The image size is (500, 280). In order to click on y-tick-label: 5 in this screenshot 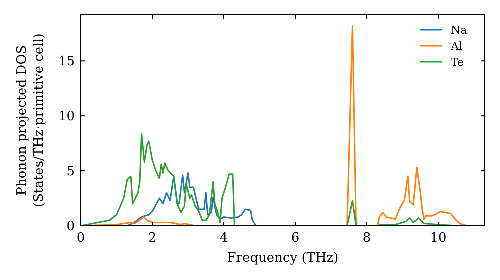, I will do `click(70, 172)`.